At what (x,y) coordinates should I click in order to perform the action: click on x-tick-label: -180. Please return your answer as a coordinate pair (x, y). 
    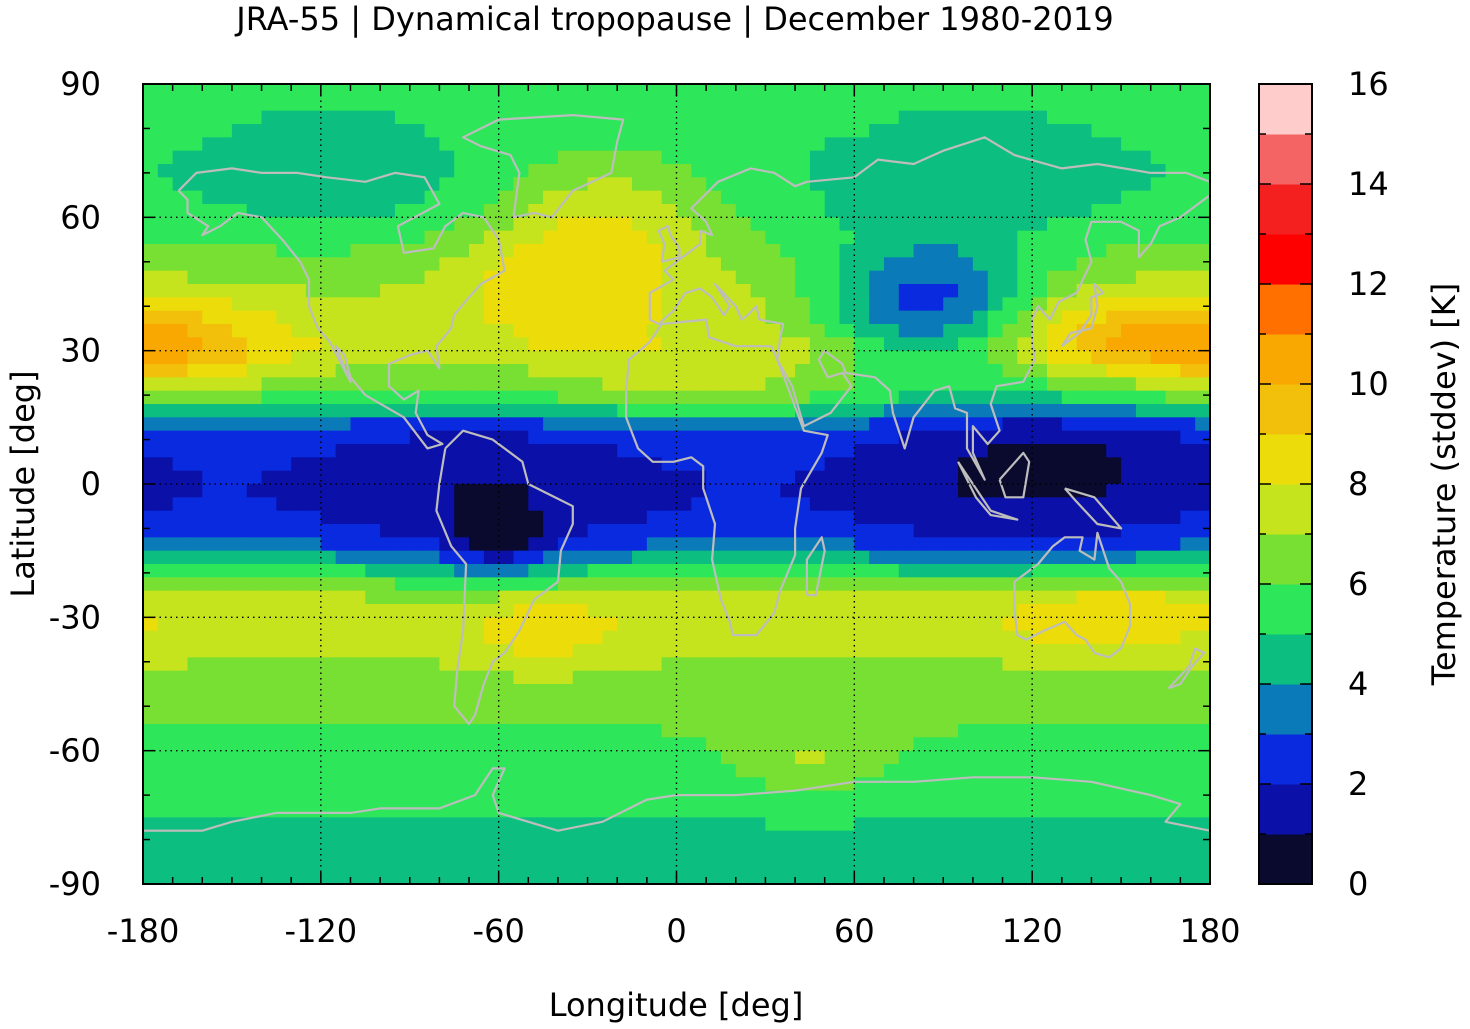
    Looking at the image, I should click on (143, 931).